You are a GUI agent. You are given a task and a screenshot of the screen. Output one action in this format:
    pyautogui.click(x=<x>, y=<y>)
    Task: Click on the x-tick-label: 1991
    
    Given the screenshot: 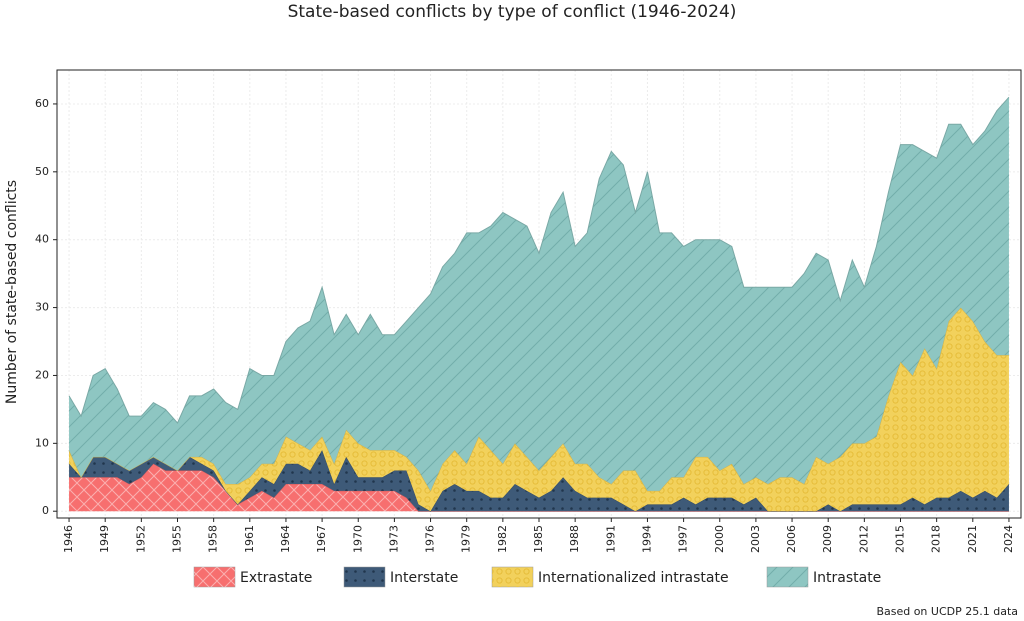 What is the action you would take?
    pyautogui.click(x=610, y=539)
    